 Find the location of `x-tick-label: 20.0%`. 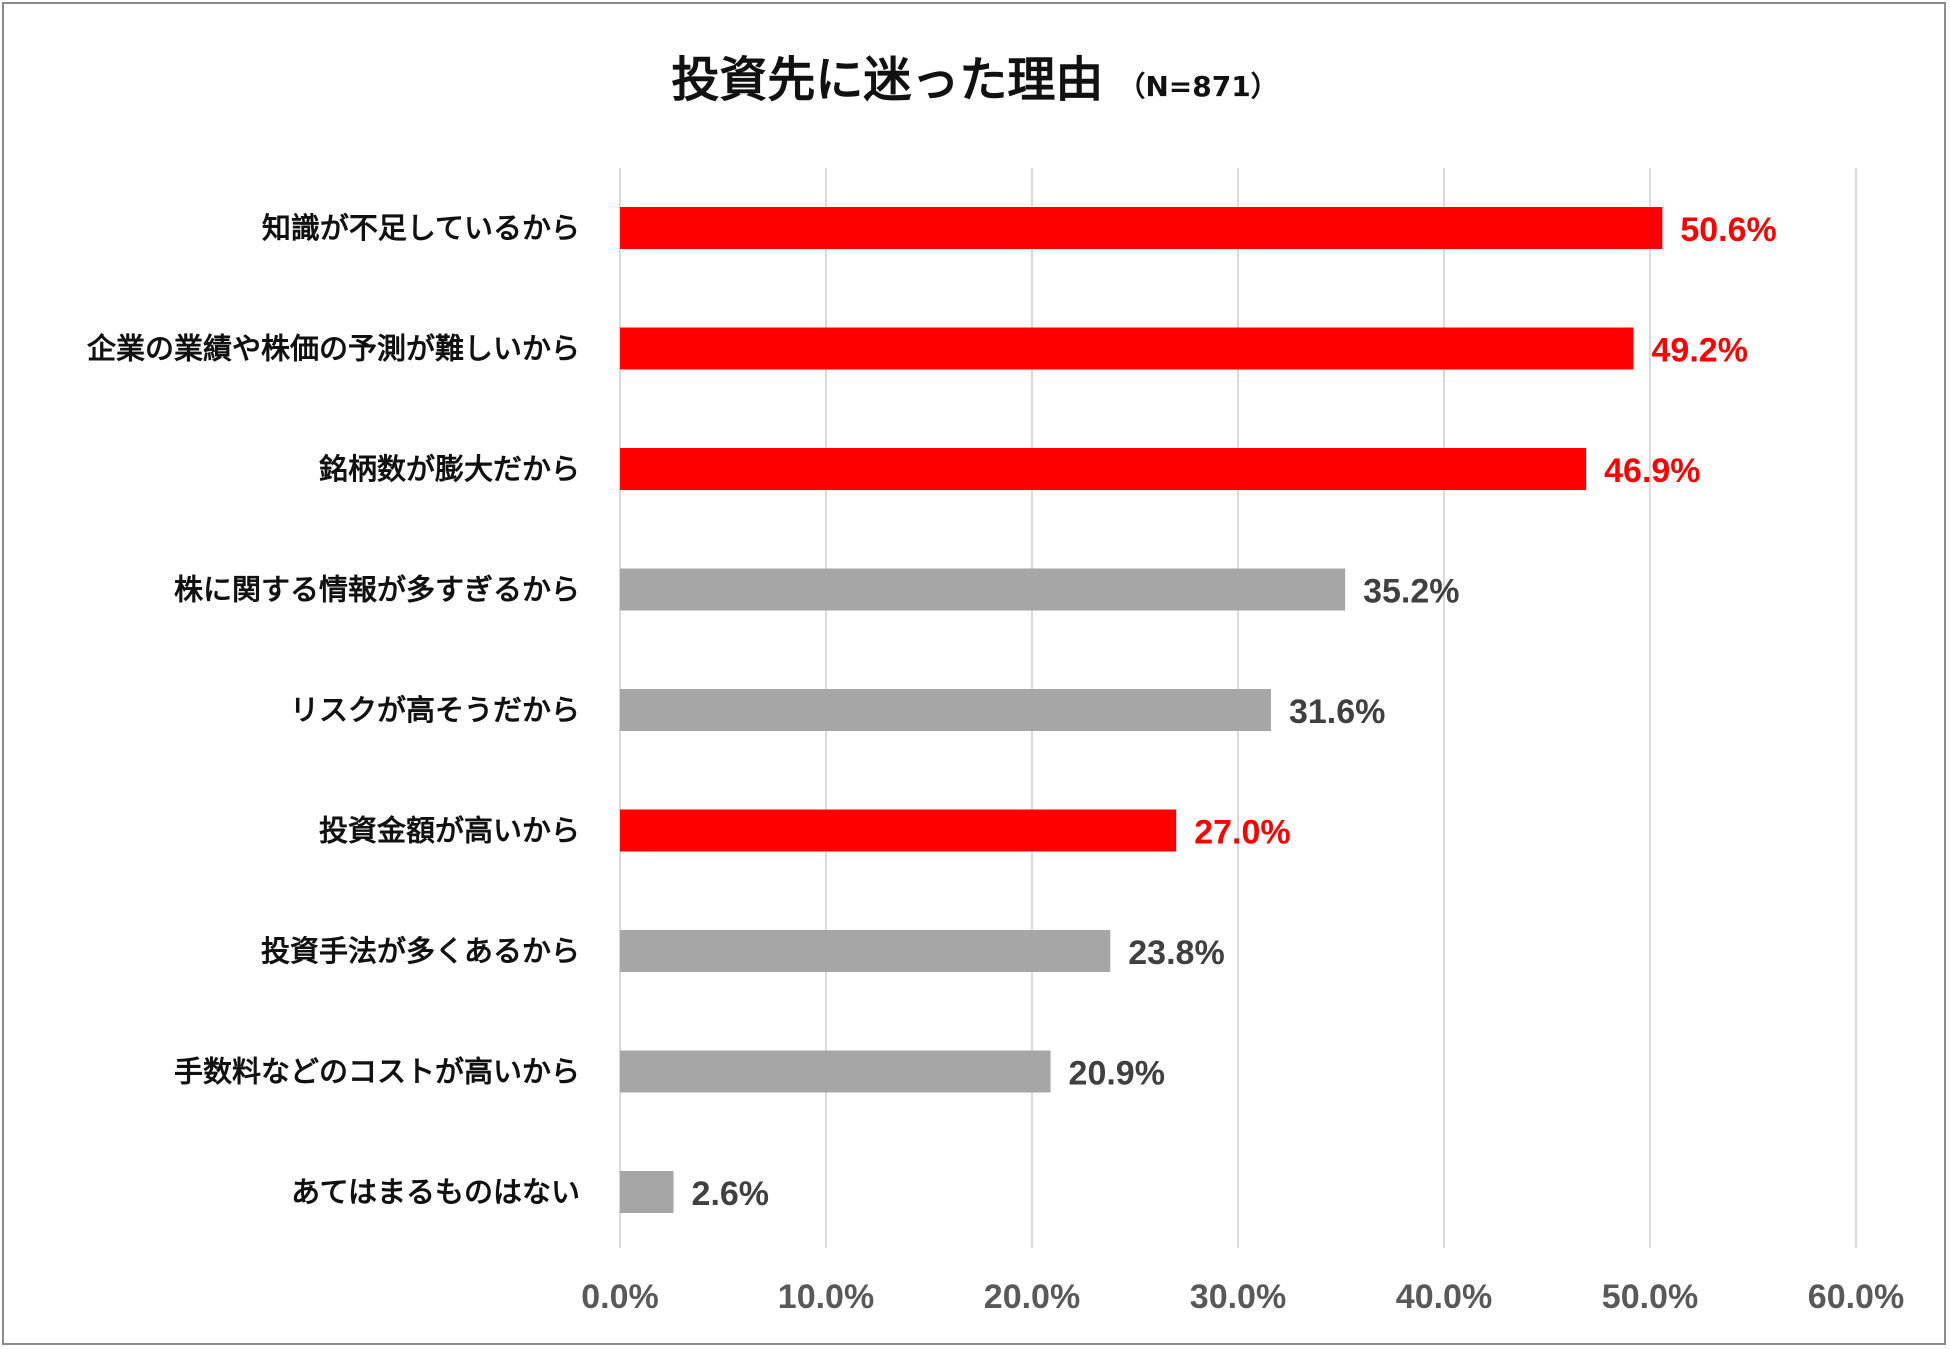

x-tick-label: 20.0% is located at coordinates (1032, 1297).